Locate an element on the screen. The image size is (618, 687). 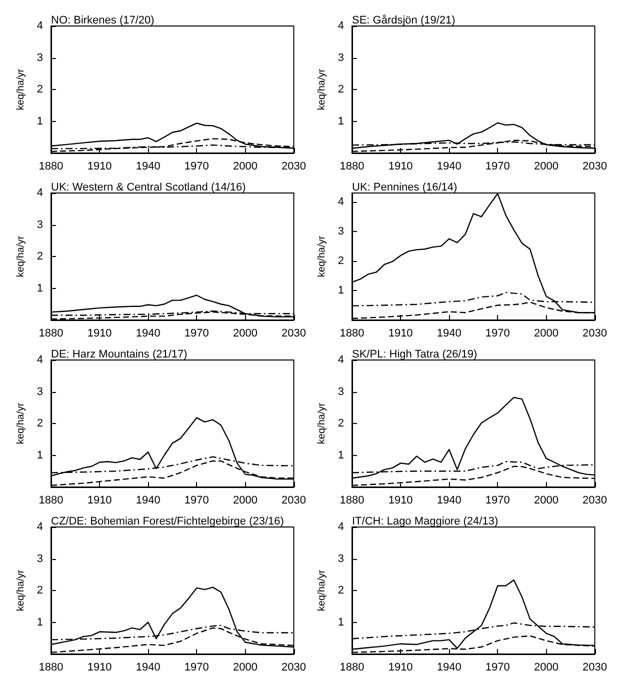
chart-title: SK/PL: High Tatra (26/19) is located at coordinates (415, 354).